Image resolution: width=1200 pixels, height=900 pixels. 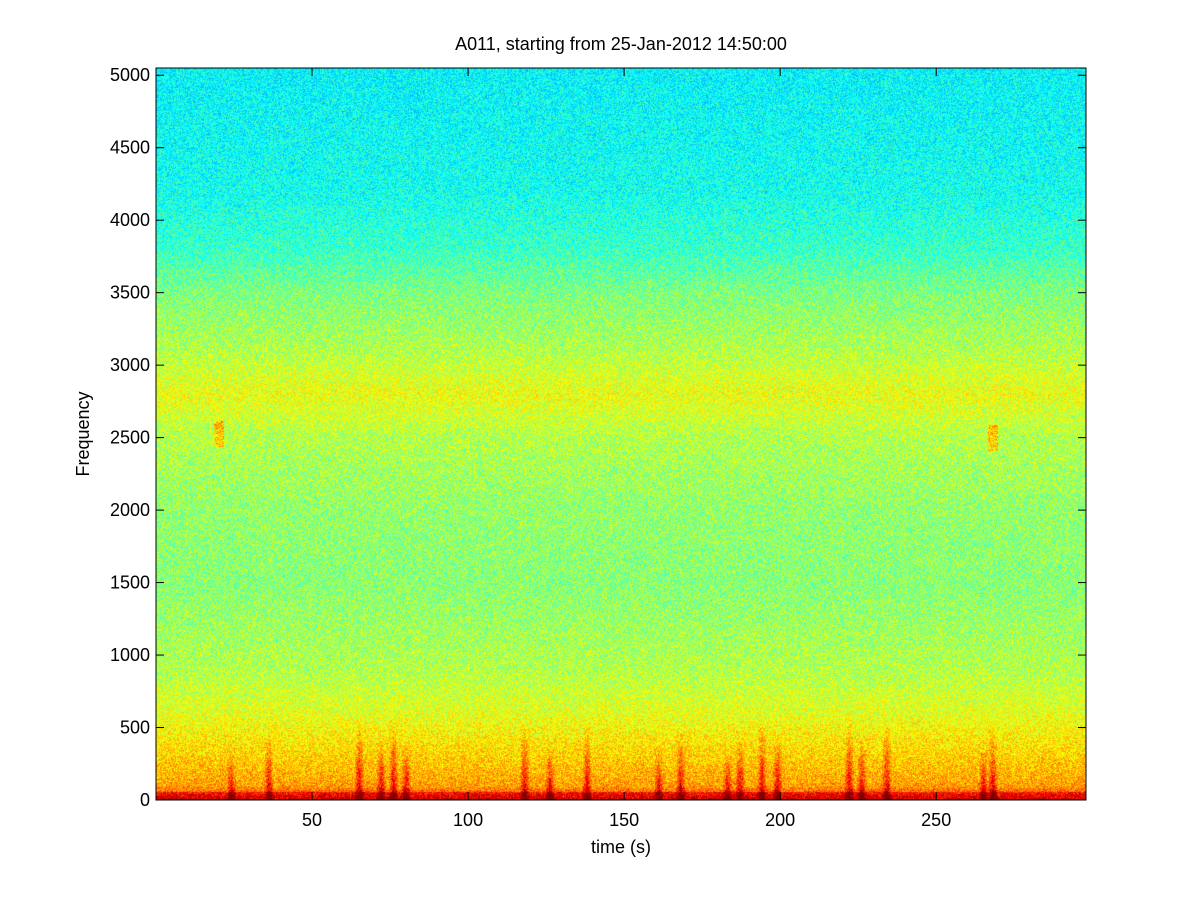 I want to click on chart-title: A011, starting from 25-Jan-2012 14:50:00, so click(x=621, y=44).